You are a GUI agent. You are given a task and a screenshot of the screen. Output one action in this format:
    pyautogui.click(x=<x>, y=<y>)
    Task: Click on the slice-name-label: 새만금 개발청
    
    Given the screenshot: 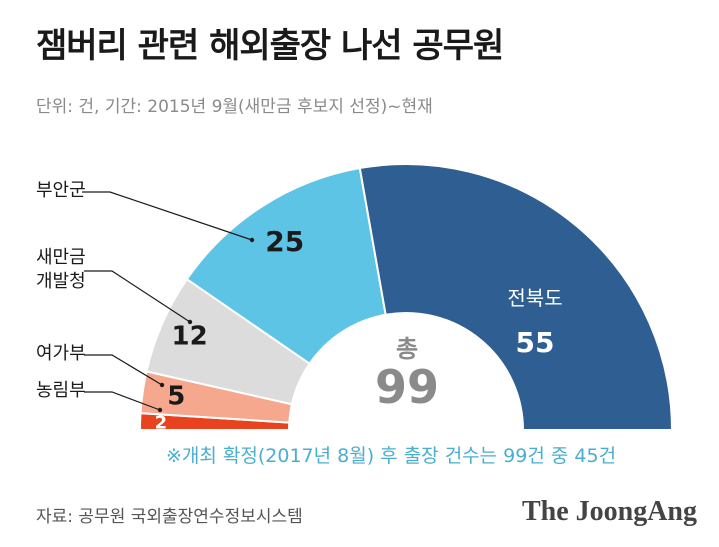 What is the action you would take?
    pyautogui.click(x=61, y=269)
    